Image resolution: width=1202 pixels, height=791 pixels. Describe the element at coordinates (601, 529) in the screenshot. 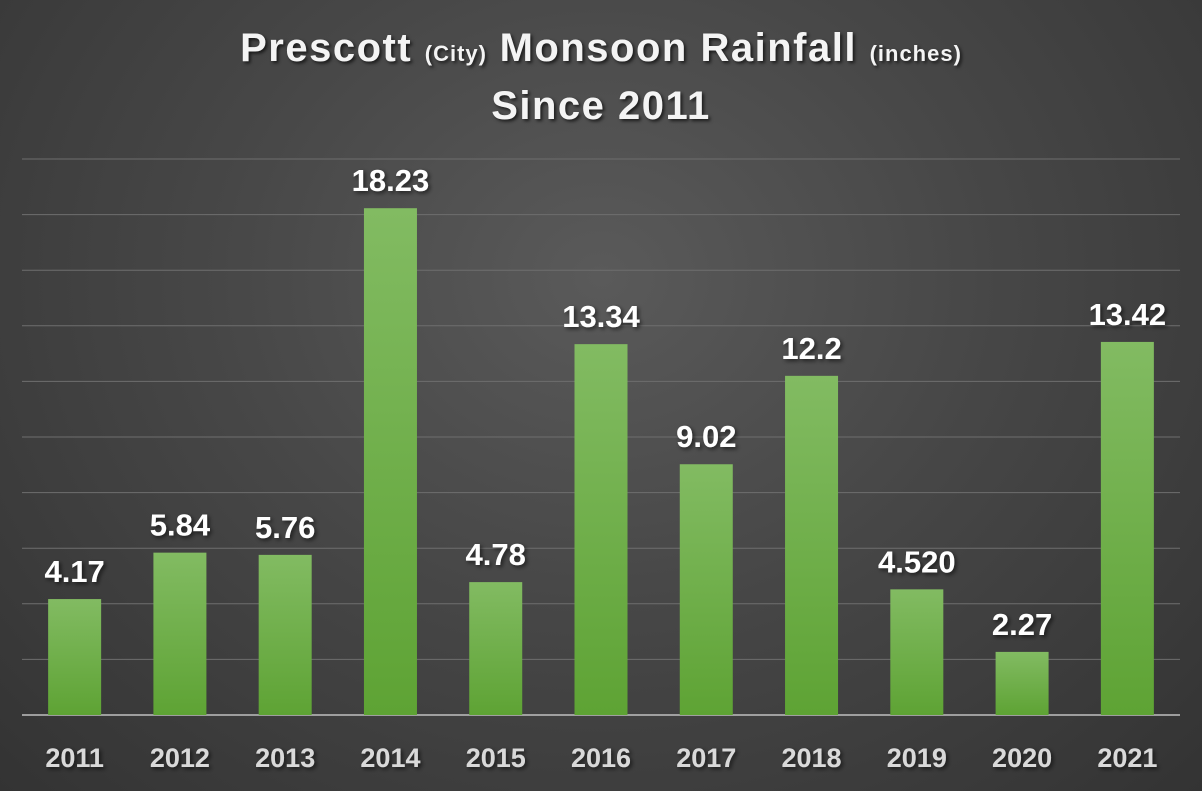

I see `bar-2016` at that location.